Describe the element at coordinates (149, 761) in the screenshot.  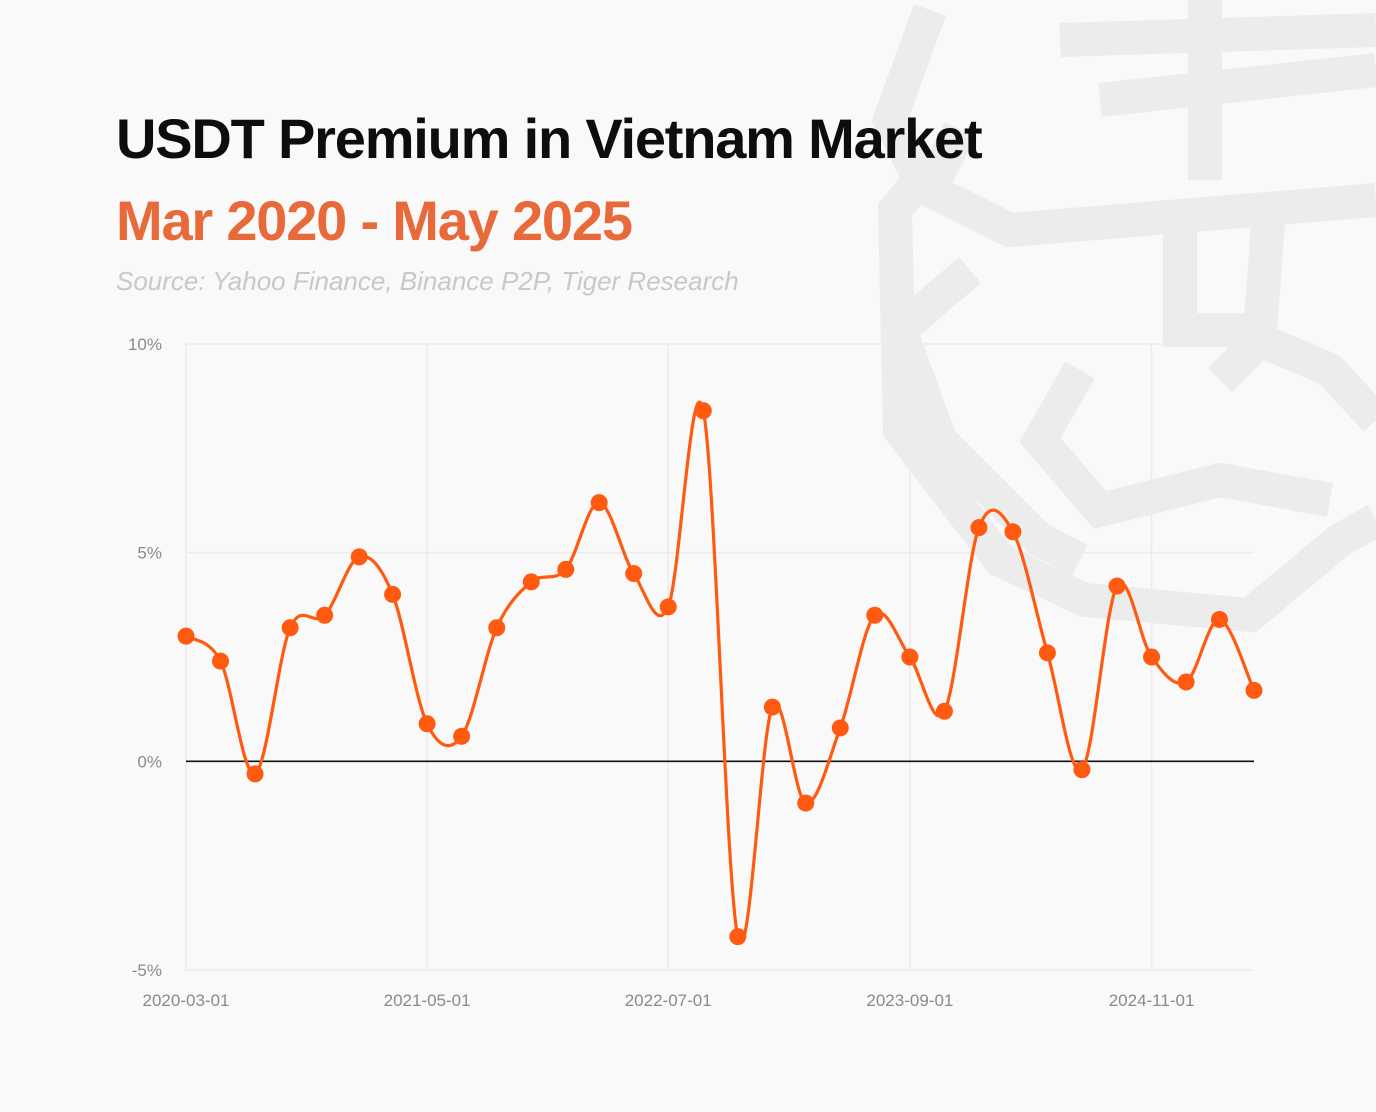
I see `y-tick-label: 0%` at that location.